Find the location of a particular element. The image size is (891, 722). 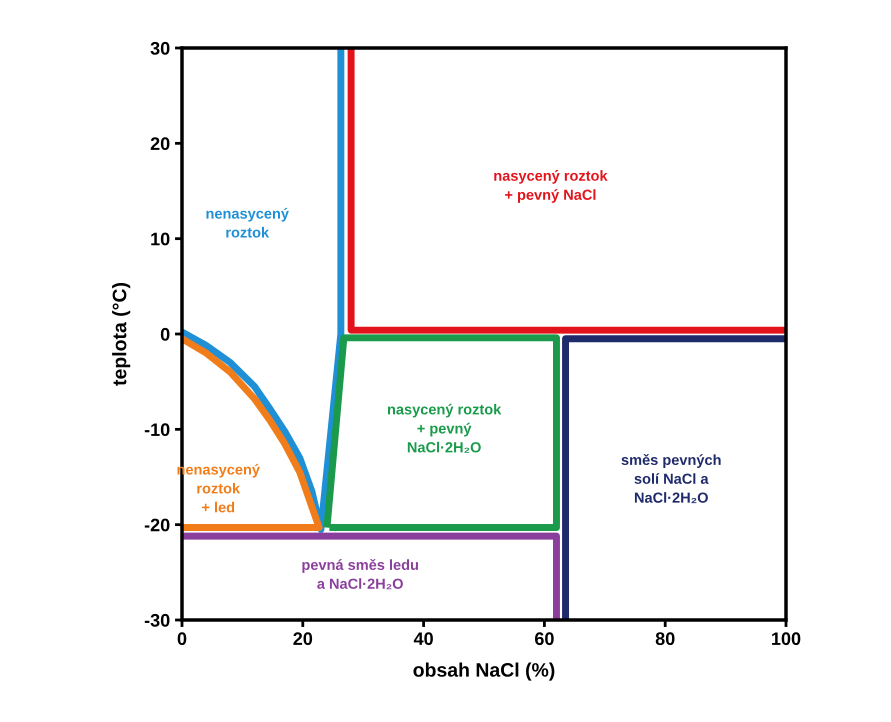

y-tick-label: 0 is located at coordinates (165, 334).